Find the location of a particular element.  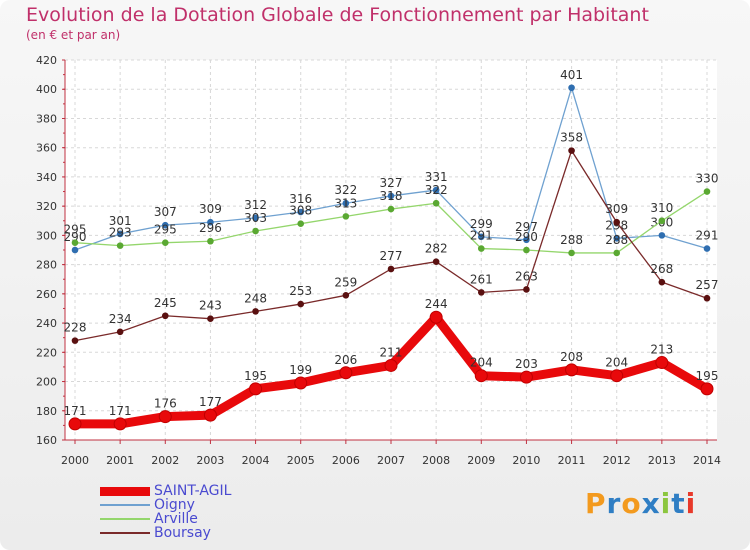

x-tick-label: 2009 is located at coordinates (481, 460).